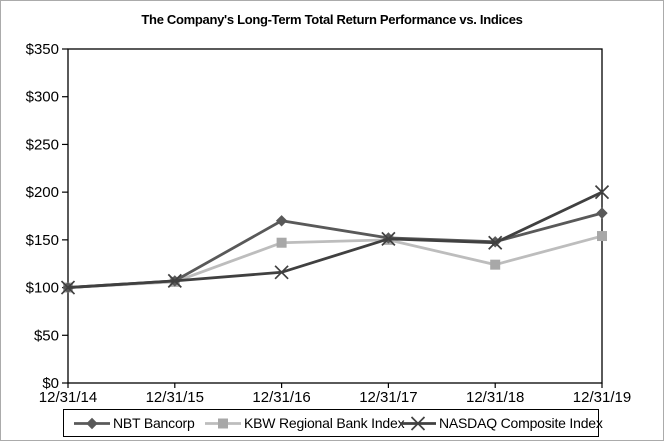 The height and width of the screenshot is (441, 664). Describe the element at coordinates (42, 49) in the screenshot. I see `y-axis-tick-label: $350` at that location.